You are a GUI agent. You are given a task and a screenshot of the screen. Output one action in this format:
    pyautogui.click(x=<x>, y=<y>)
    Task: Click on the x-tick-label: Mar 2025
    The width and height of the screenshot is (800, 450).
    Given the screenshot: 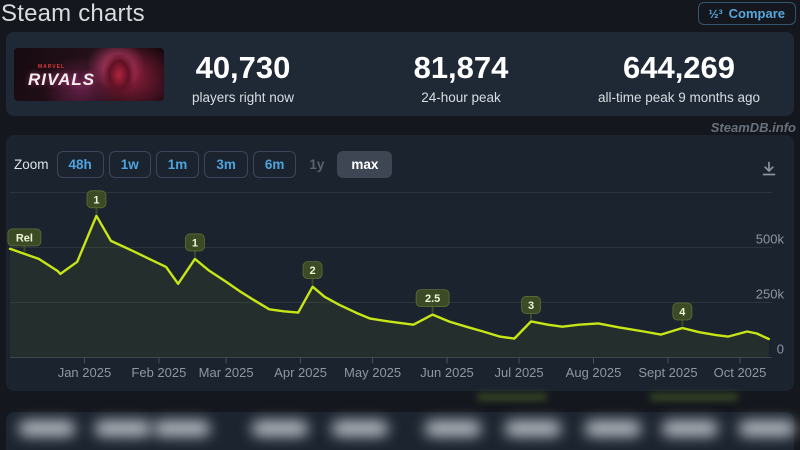 What is the action you would take?
    pyautogui.click(x=226, y=372)
    